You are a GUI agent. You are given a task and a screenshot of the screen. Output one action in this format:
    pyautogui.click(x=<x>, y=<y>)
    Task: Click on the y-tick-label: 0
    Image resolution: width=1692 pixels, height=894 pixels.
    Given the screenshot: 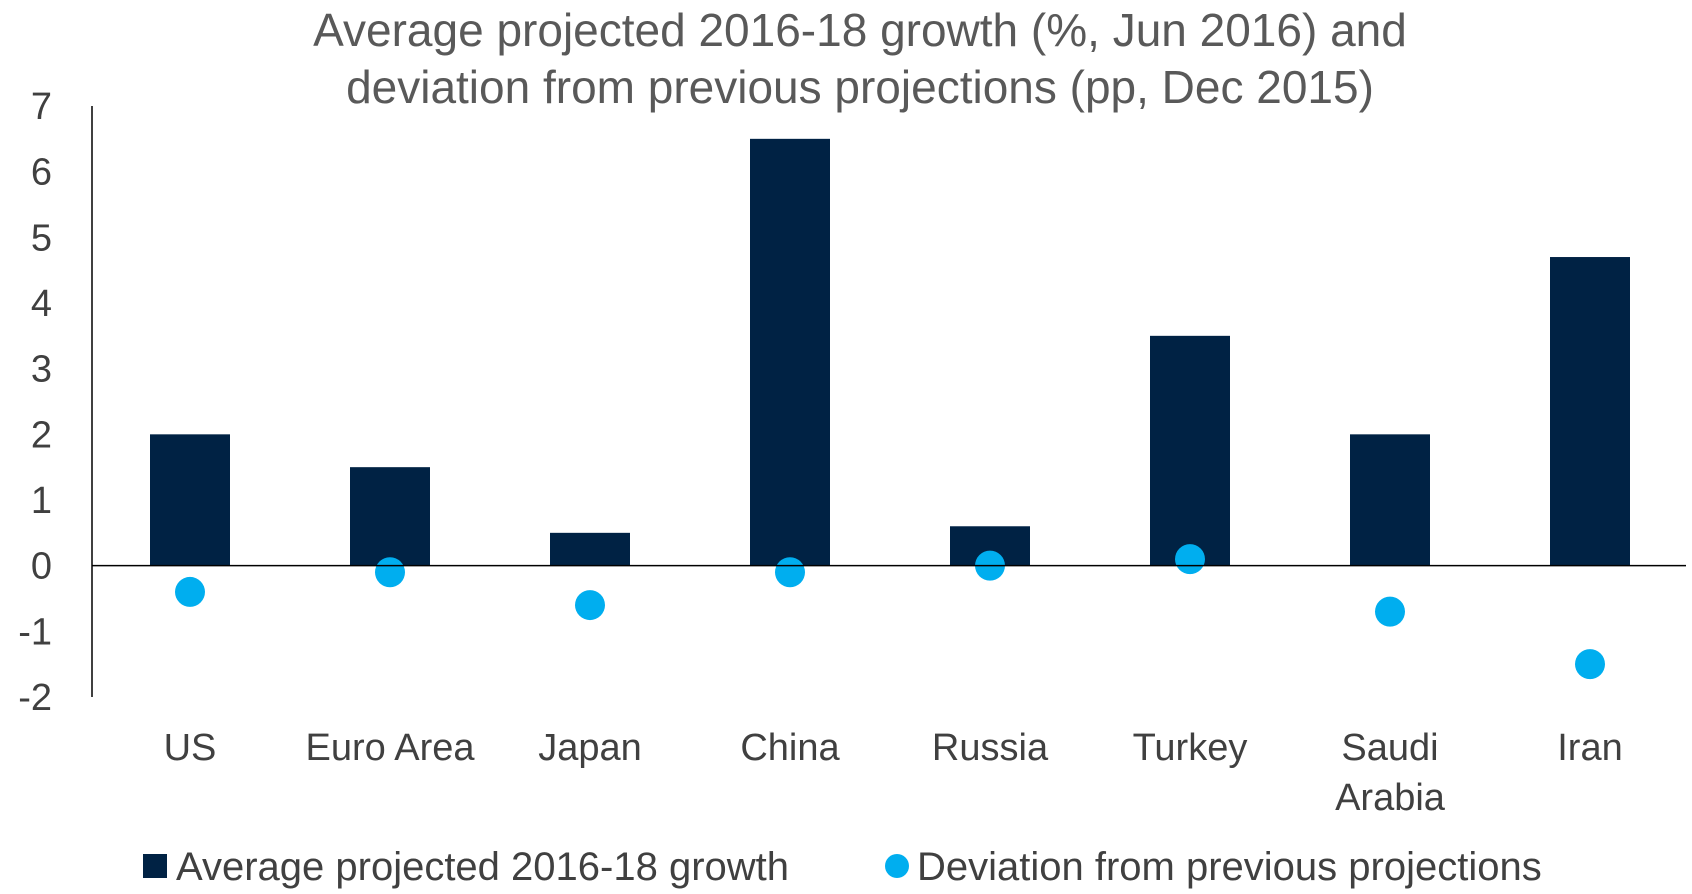 What is the action you would take?
    pyautogui.click(x=41, y=567)
    